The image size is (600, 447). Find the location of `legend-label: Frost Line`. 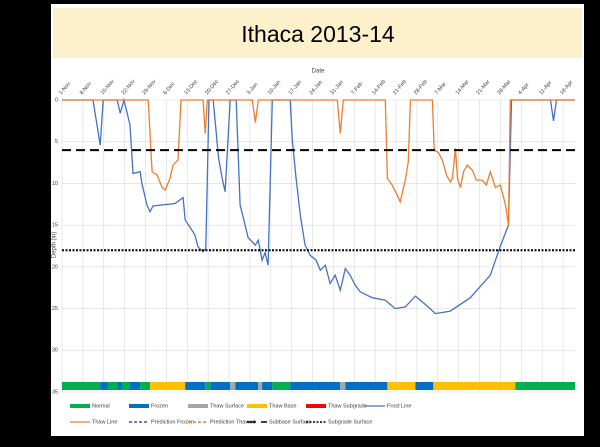

legend-label: Frost Line is located at coordinates (399, 406).